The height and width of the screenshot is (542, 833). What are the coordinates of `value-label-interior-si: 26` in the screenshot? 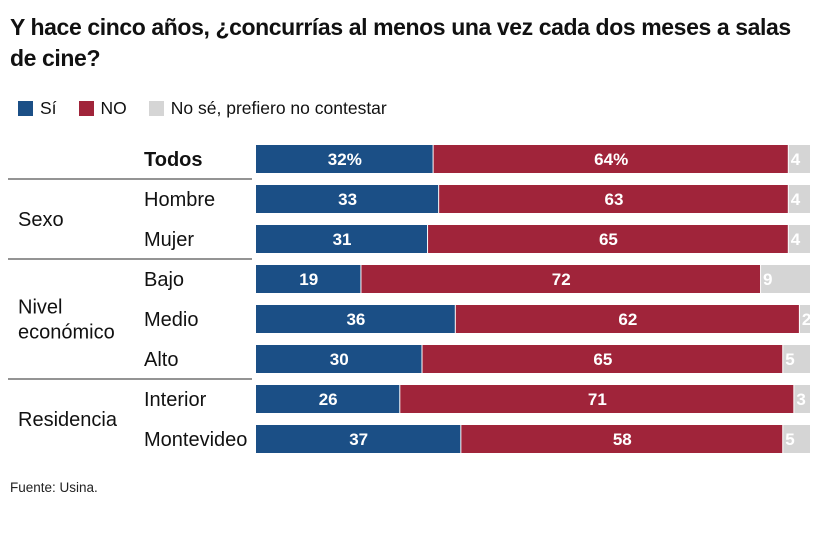 It's located at (328, 399).